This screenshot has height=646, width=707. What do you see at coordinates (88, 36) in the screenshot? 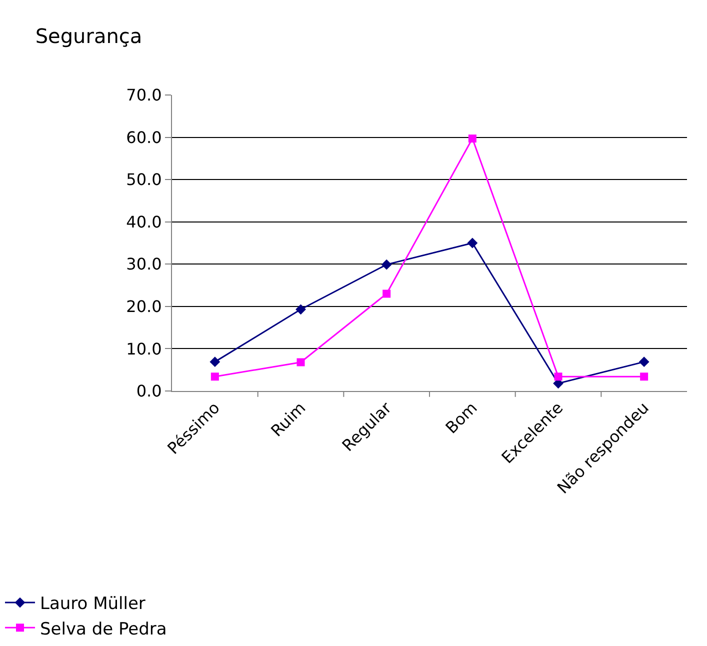
I see `chart-title: Segurança` at bounding box center [88, 36].